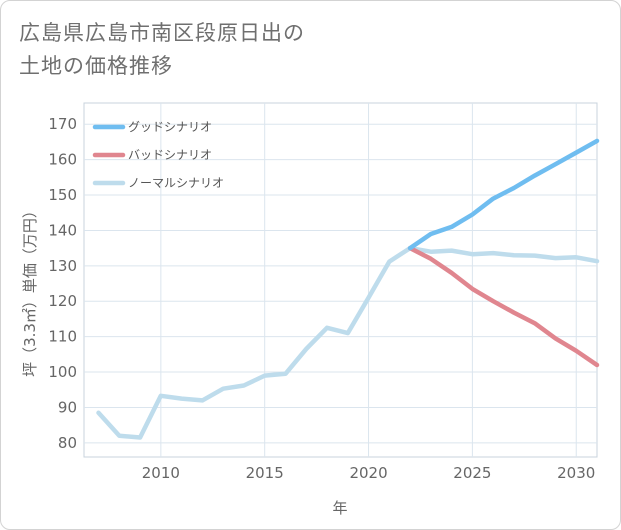 The image size is (621, 530). I want to click on y-tick-label: 90, so click(67, 407).